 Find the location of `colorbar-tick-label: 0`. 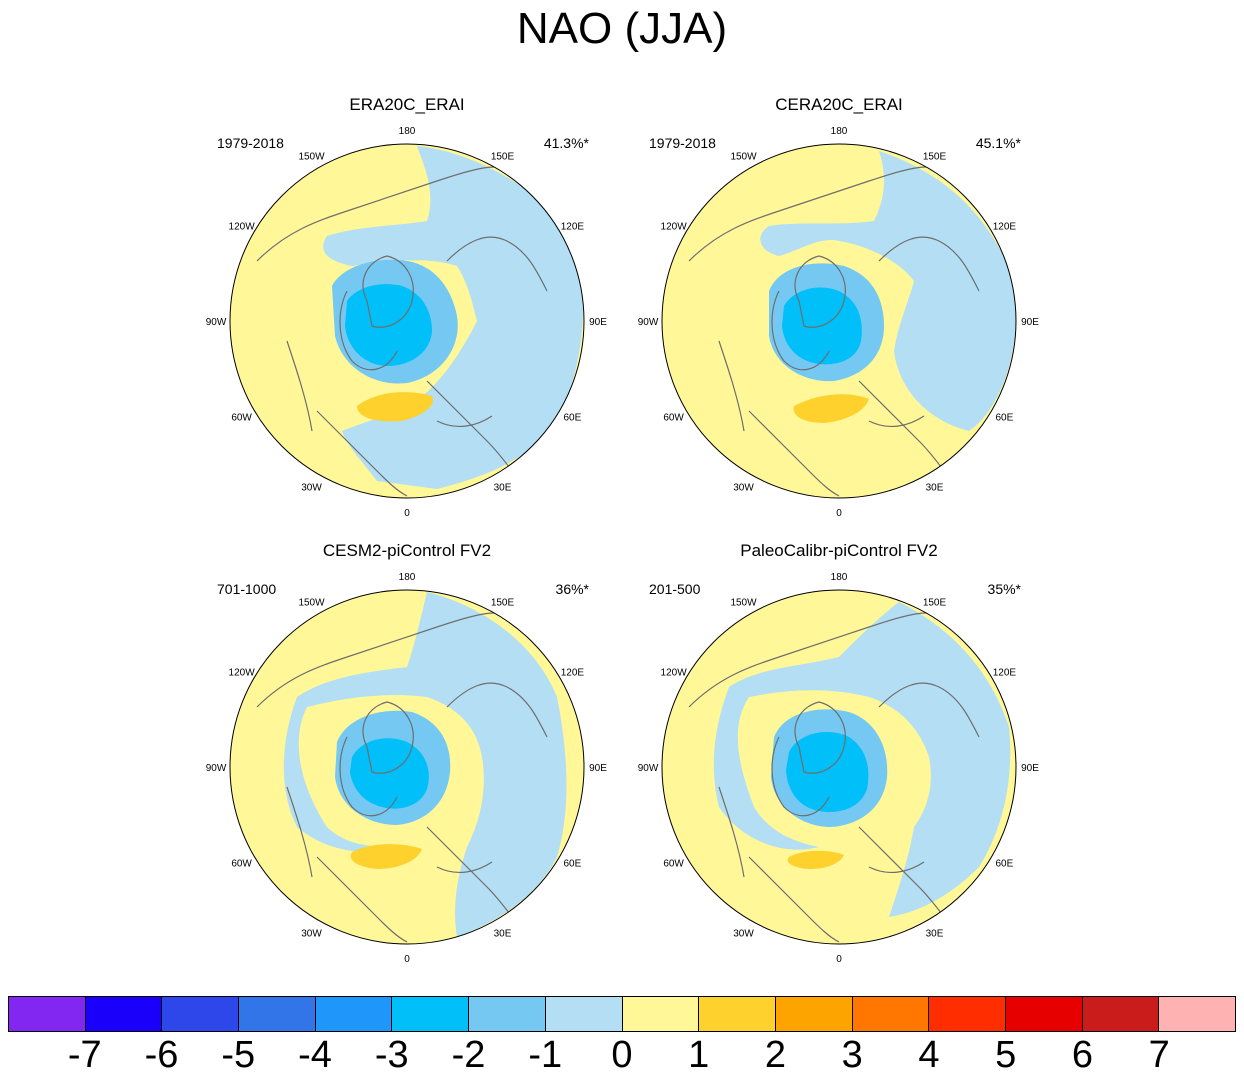

colorbar-tick-label: 0 is located at coordinates (622, 1055).